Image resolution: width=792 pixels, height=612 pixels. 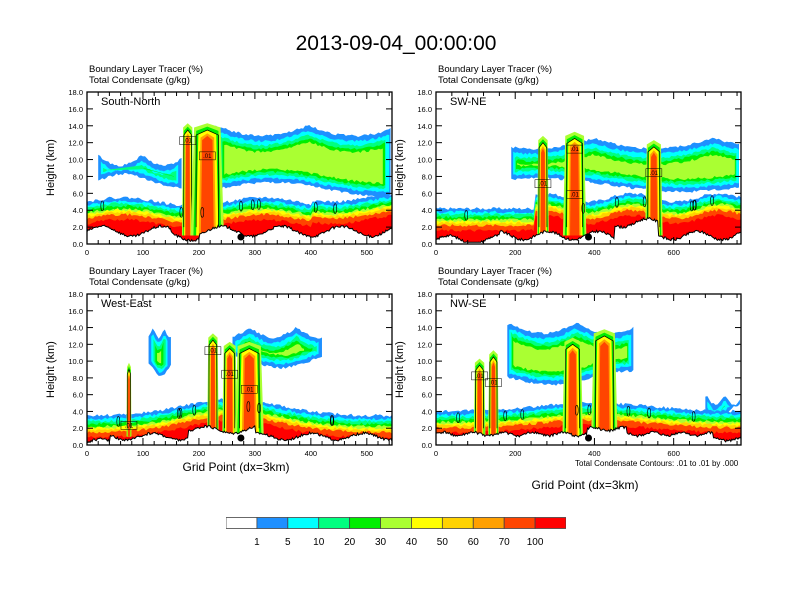 What do you see at coordinates (380, 542) in the screenshot?
I see `colorbar-label: 30` at bounding box center [380, 542].